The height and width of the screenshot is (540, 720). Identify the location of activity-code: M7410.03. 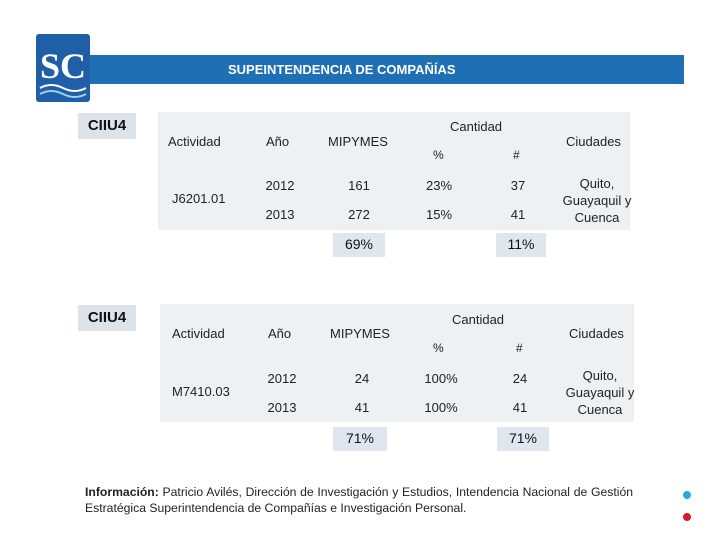
(201, 391).